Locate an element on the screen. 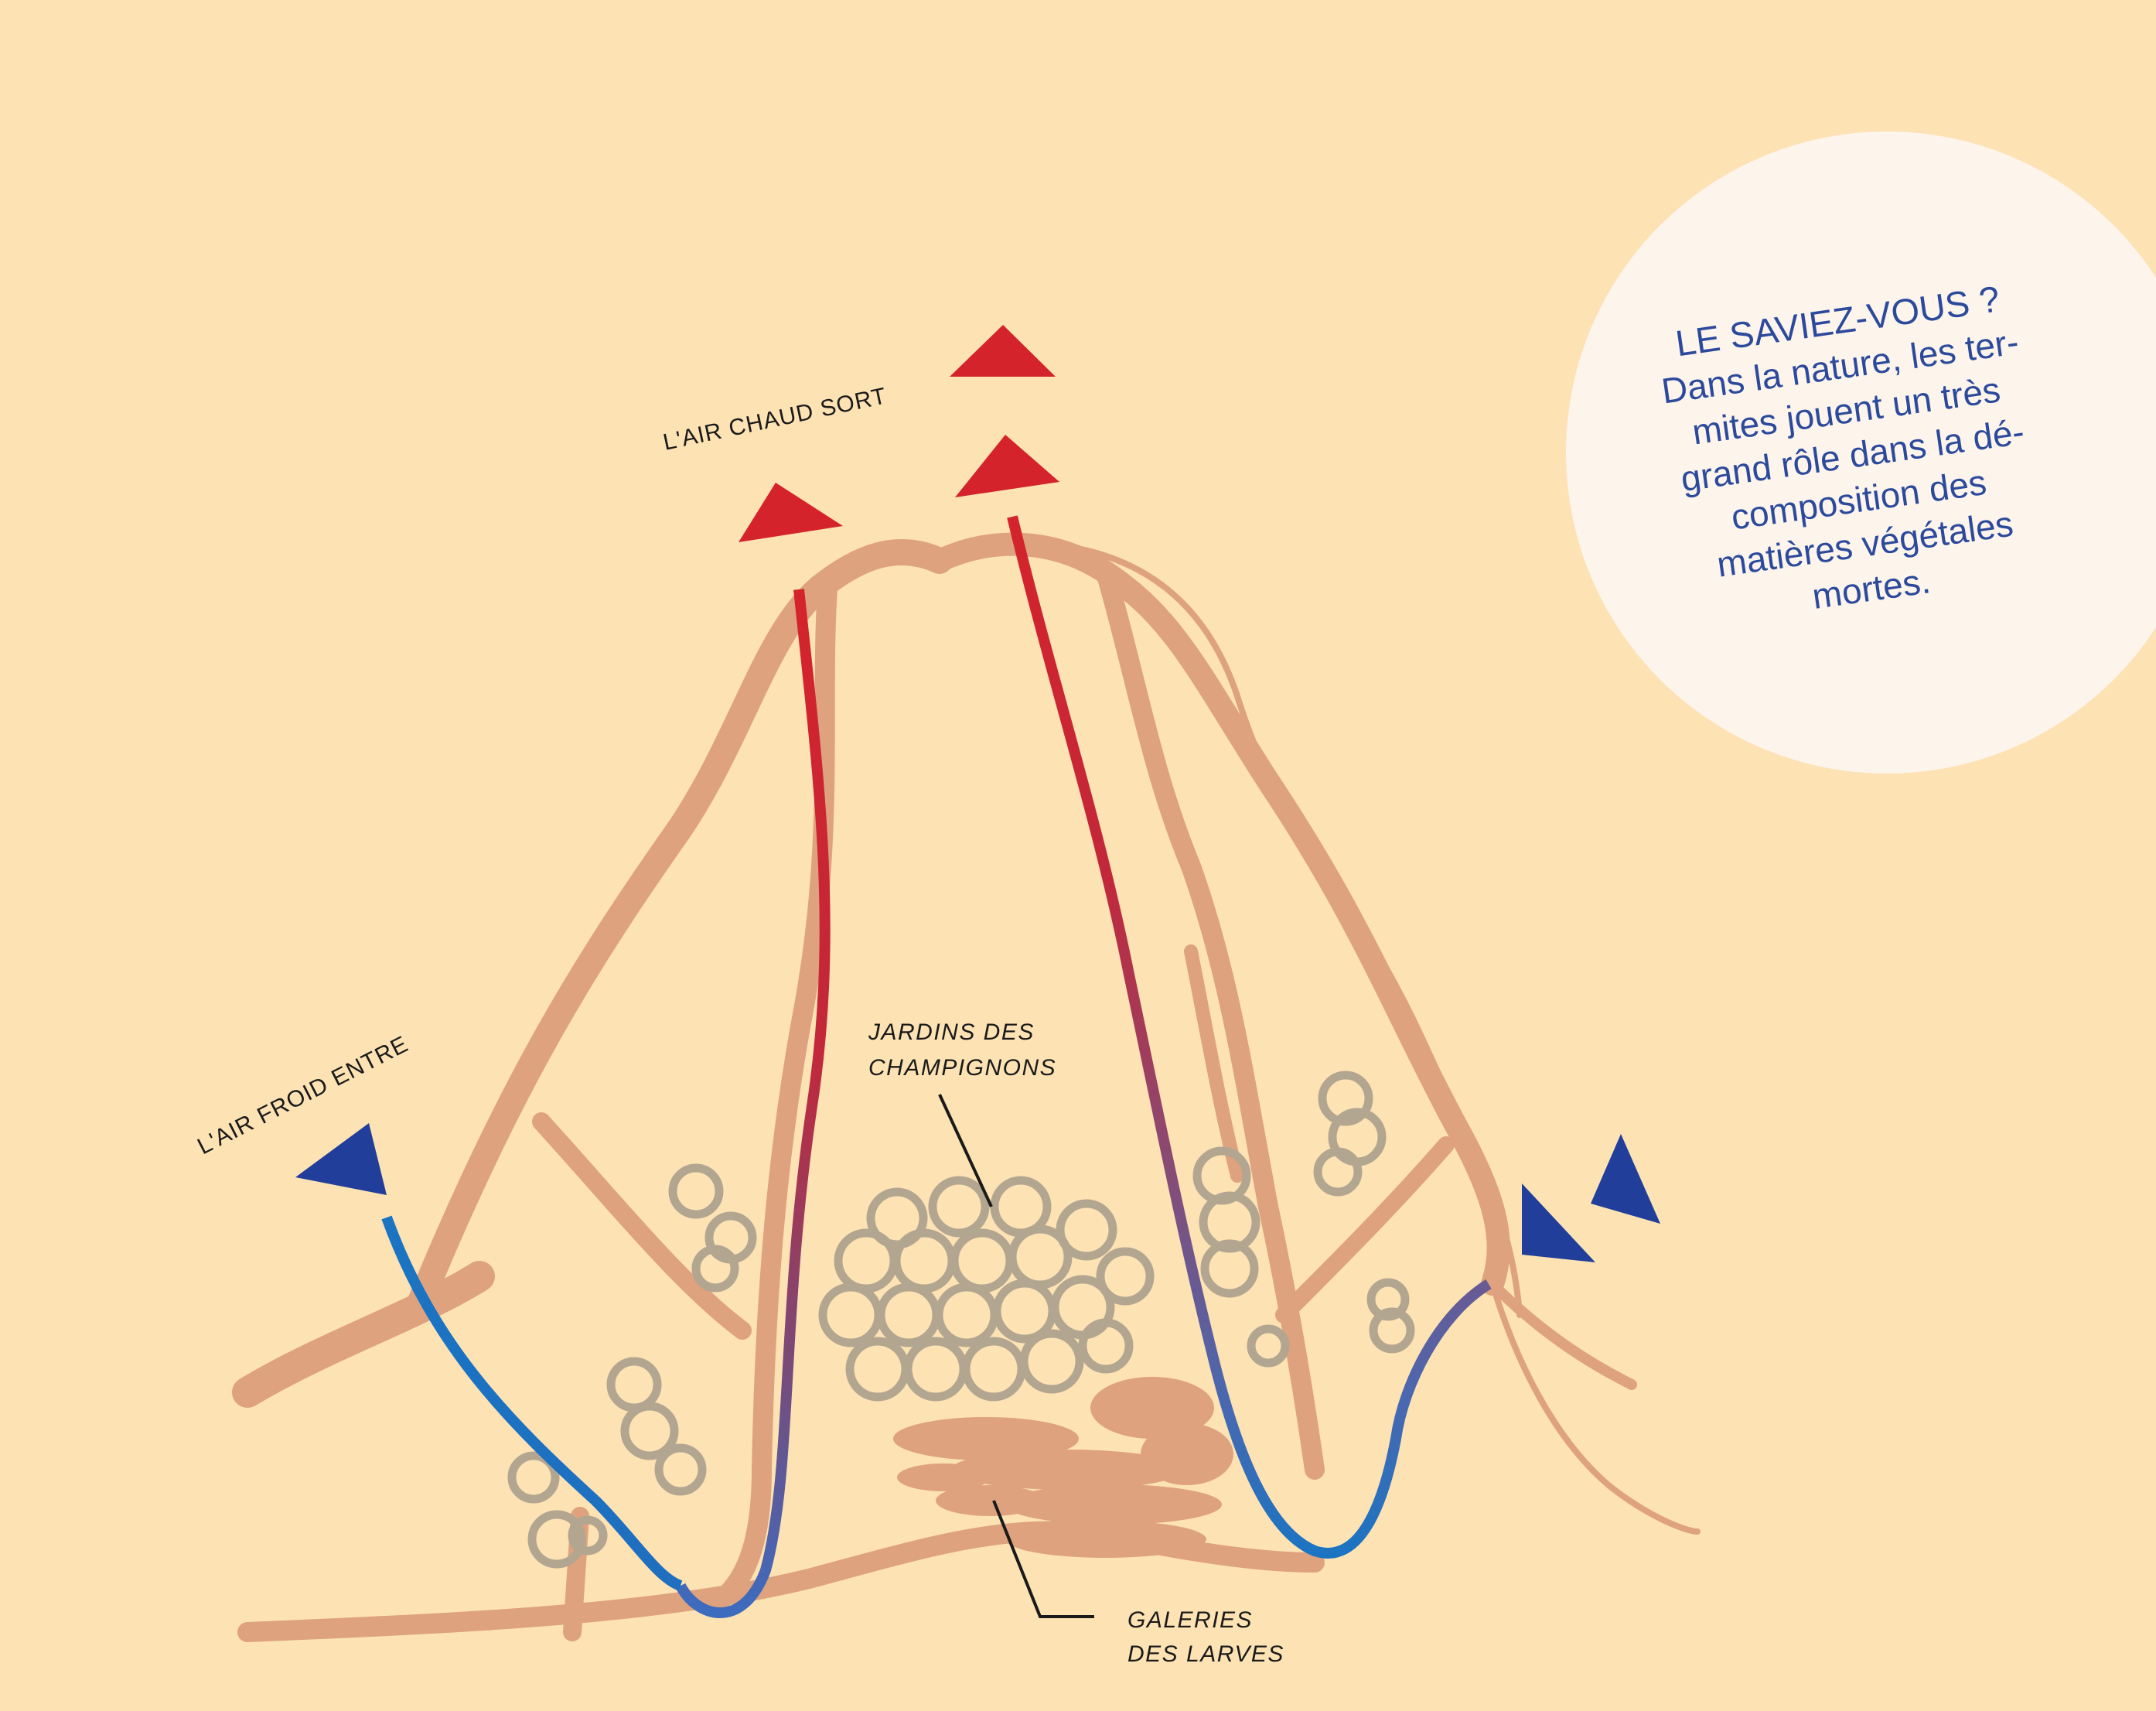 Image resolution: width=2156 pixels, height=1711 pixels. cold-air-arrows is located at coordinates (977, 1192).